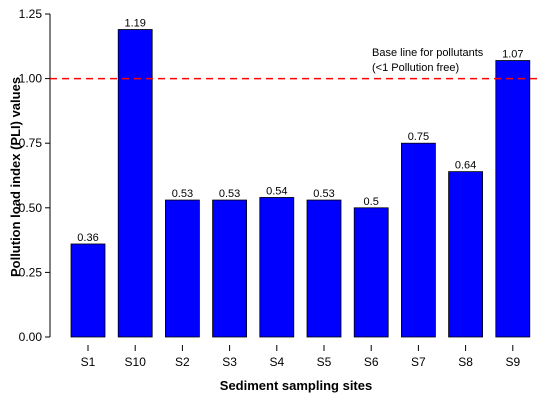 Image resolution: width=550 pixels, height=401 pixels. I want to click on y-tick-label: 0.25, so click(31, 272).